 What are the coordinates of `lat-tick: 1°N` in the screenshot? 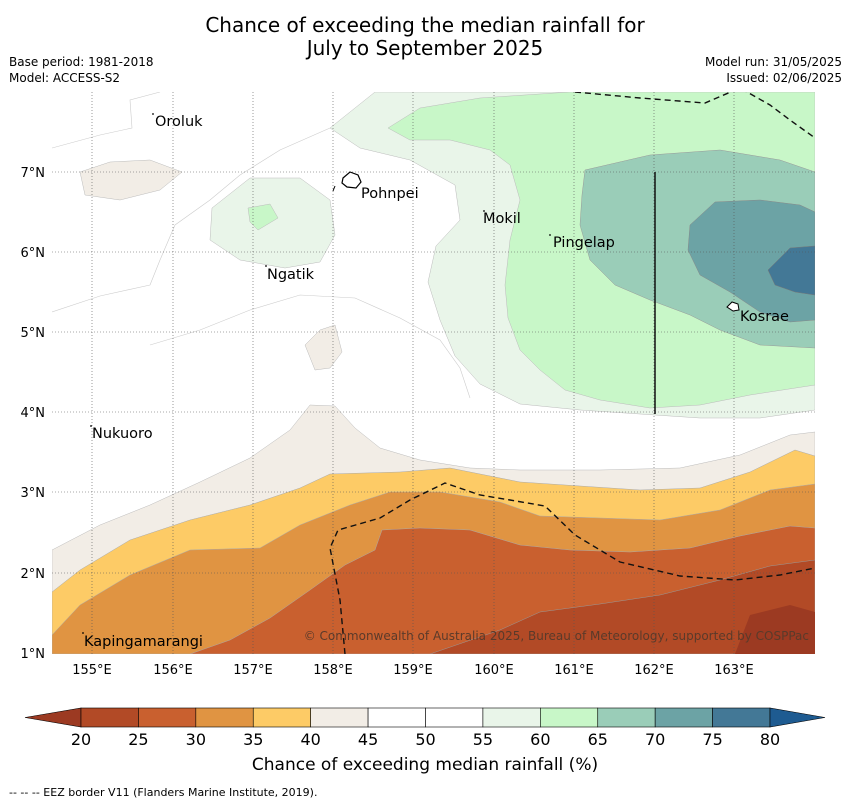 It's located at (33, 654).